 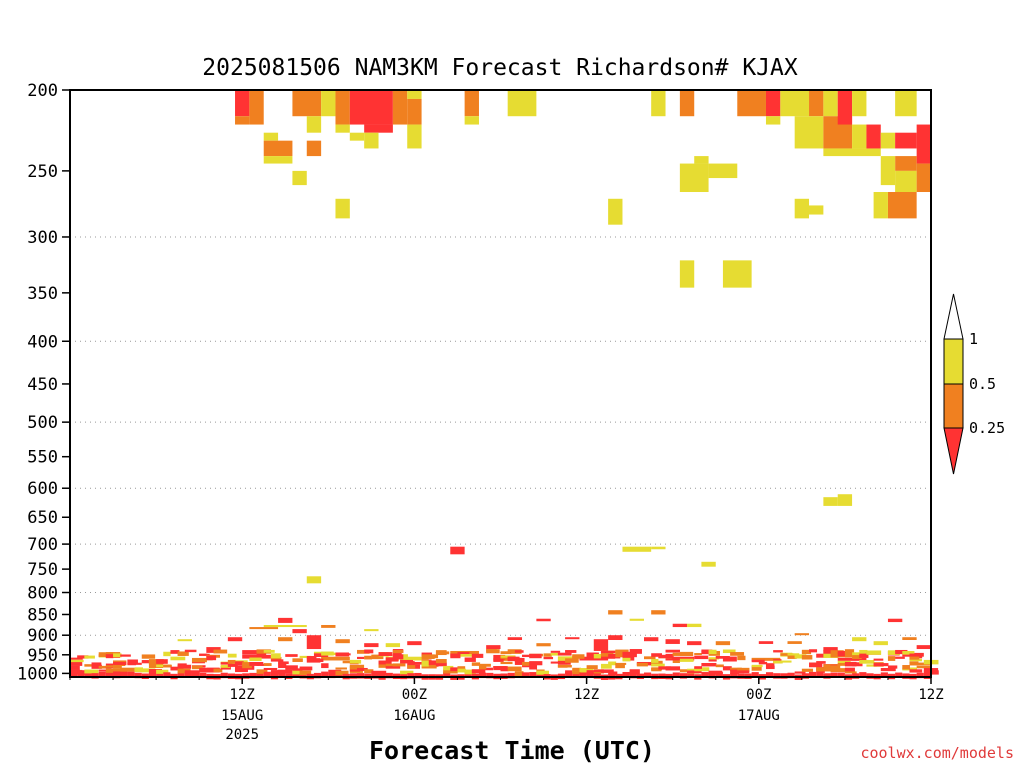 What do you see at coordinates (759, 716) in the screenshot?
I see `xtick-date-3: 17AUG` at bounding box center [759, 716].